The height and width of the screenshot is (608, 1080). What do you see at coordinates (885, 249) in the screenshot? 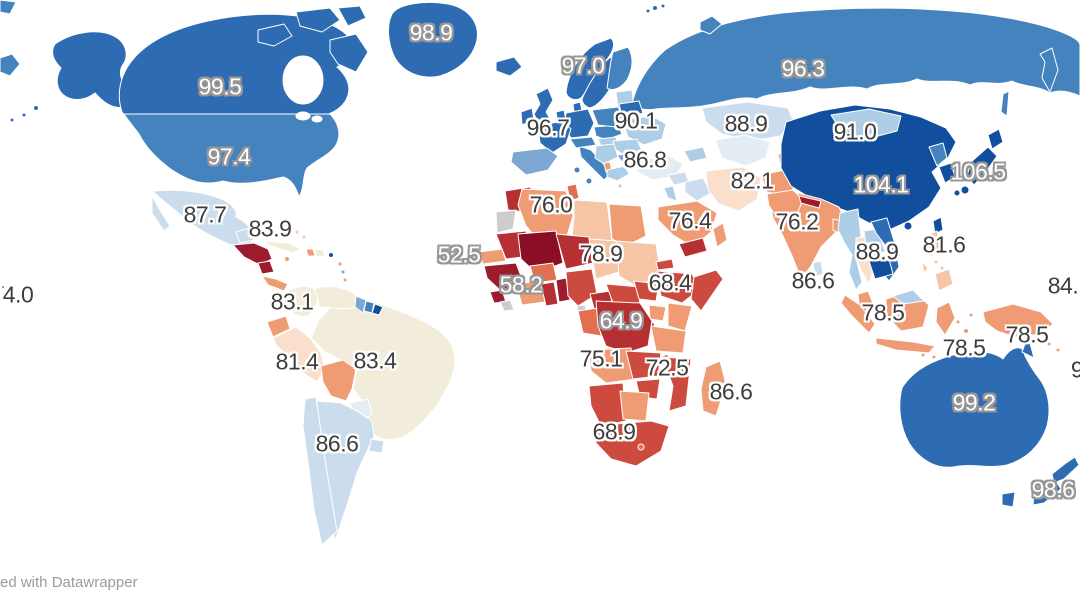
I see `country-vietnam` at bounding box center [885, 249].